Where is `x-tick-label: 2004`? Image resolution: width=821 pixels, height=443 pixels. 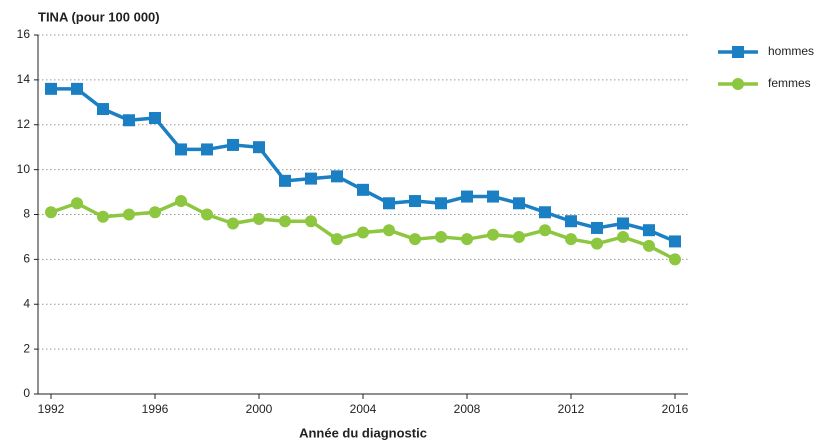 x-tick-label: 2004 is located at coordinates (363, 409).